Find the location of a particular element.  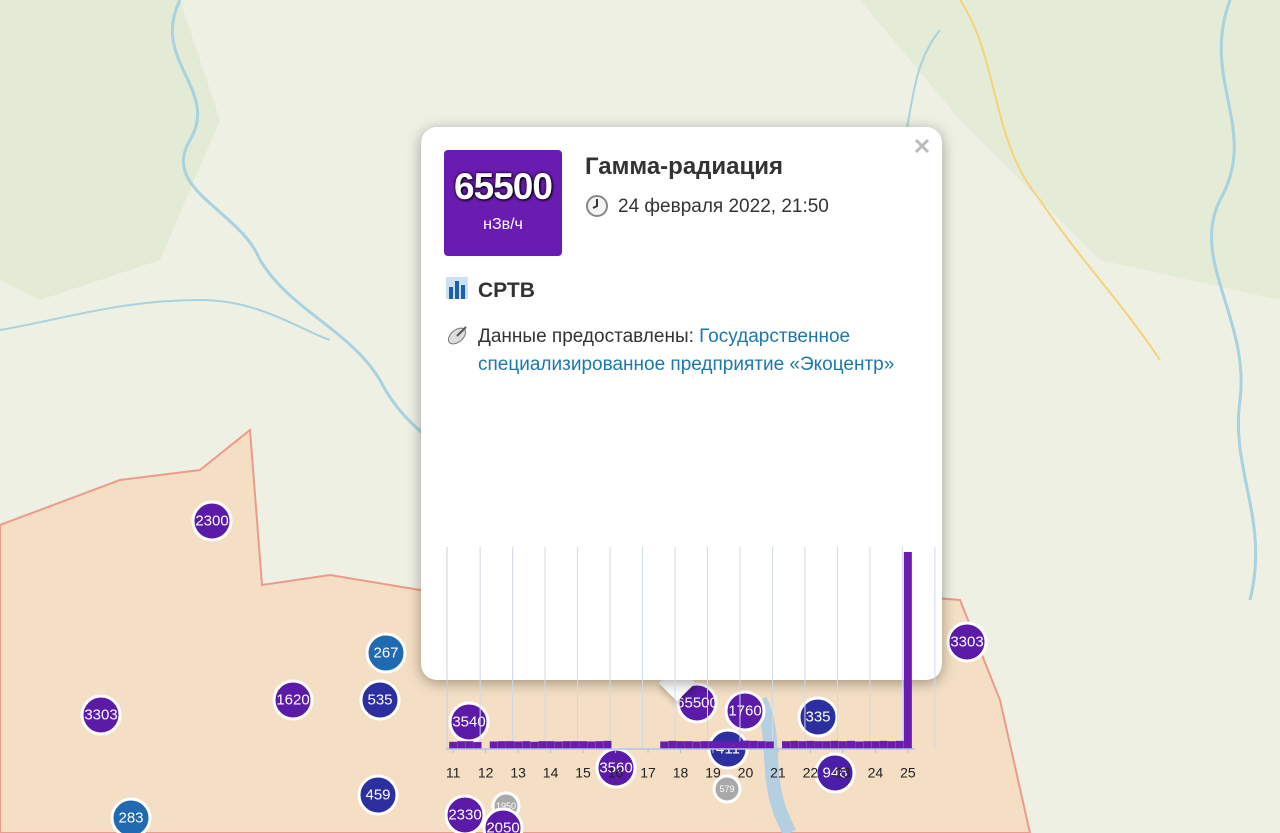

marker: 267 is located at coordinates (386, 653).